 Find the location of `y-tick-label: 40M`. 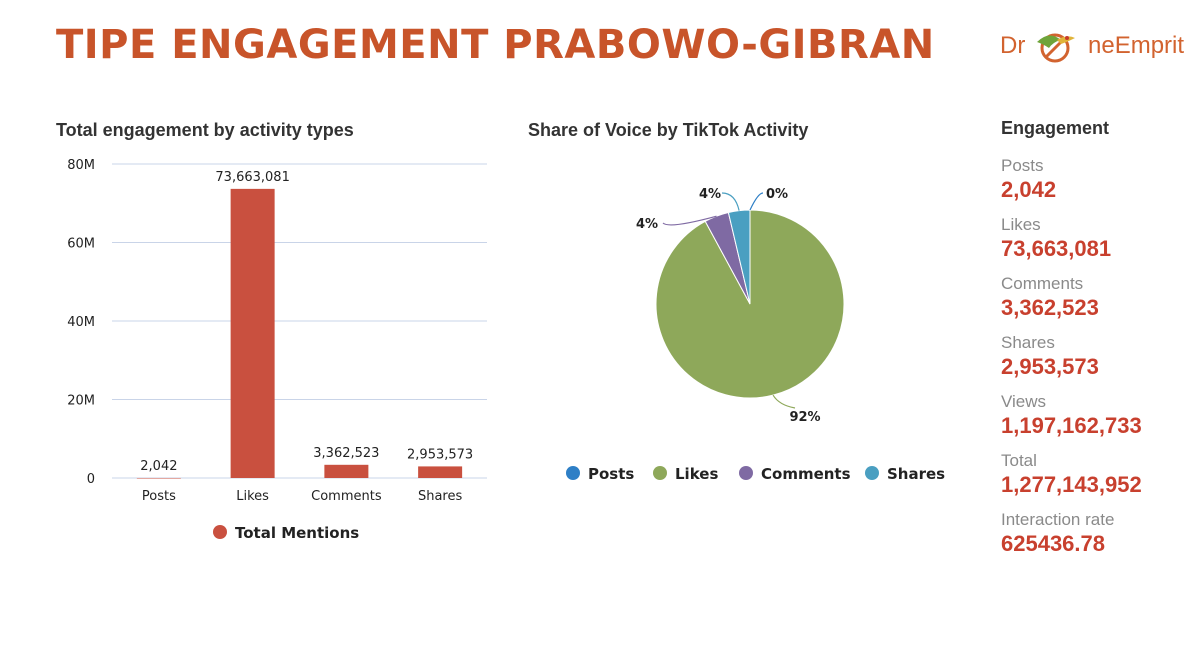

y-tick-label: 40M is located at coordinates (81, 322).